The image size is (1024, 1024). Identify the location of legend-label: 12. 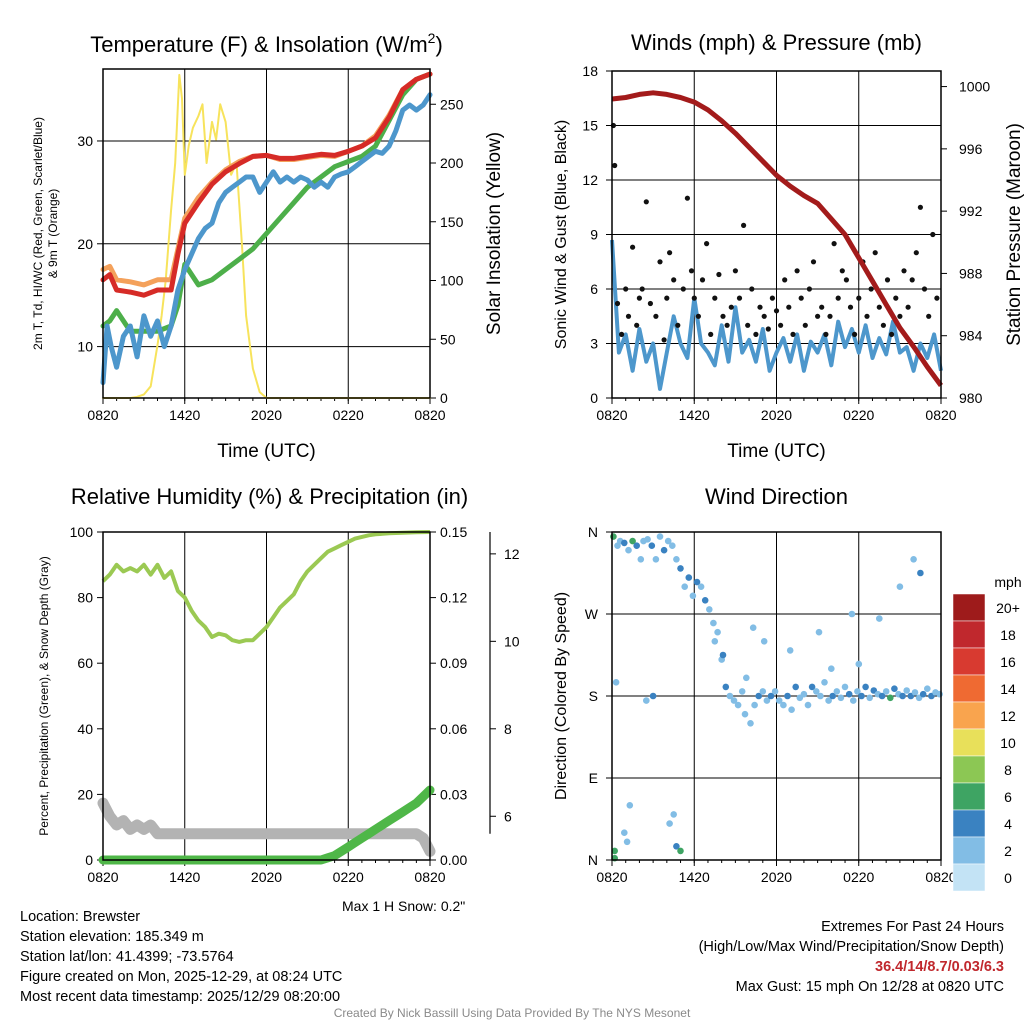
(1008, 716).